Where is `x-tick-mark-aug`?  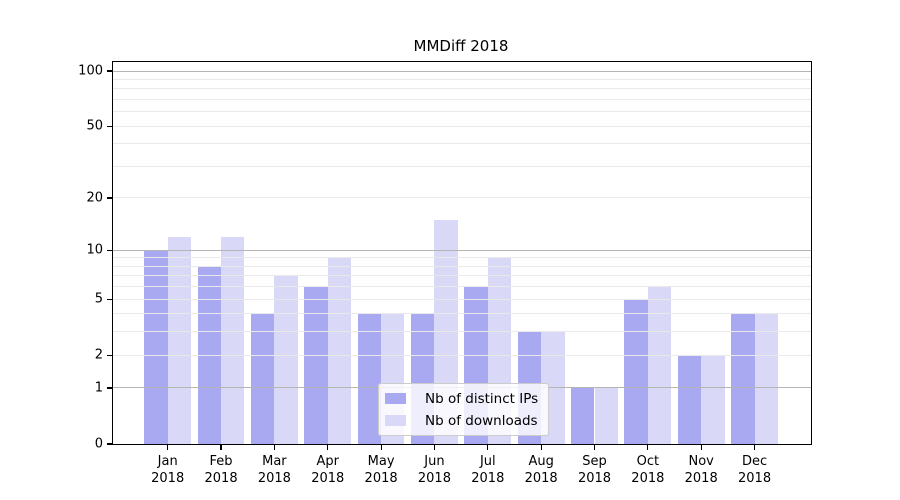
x-tick-mark-aug is located at coordinates (541, 447).